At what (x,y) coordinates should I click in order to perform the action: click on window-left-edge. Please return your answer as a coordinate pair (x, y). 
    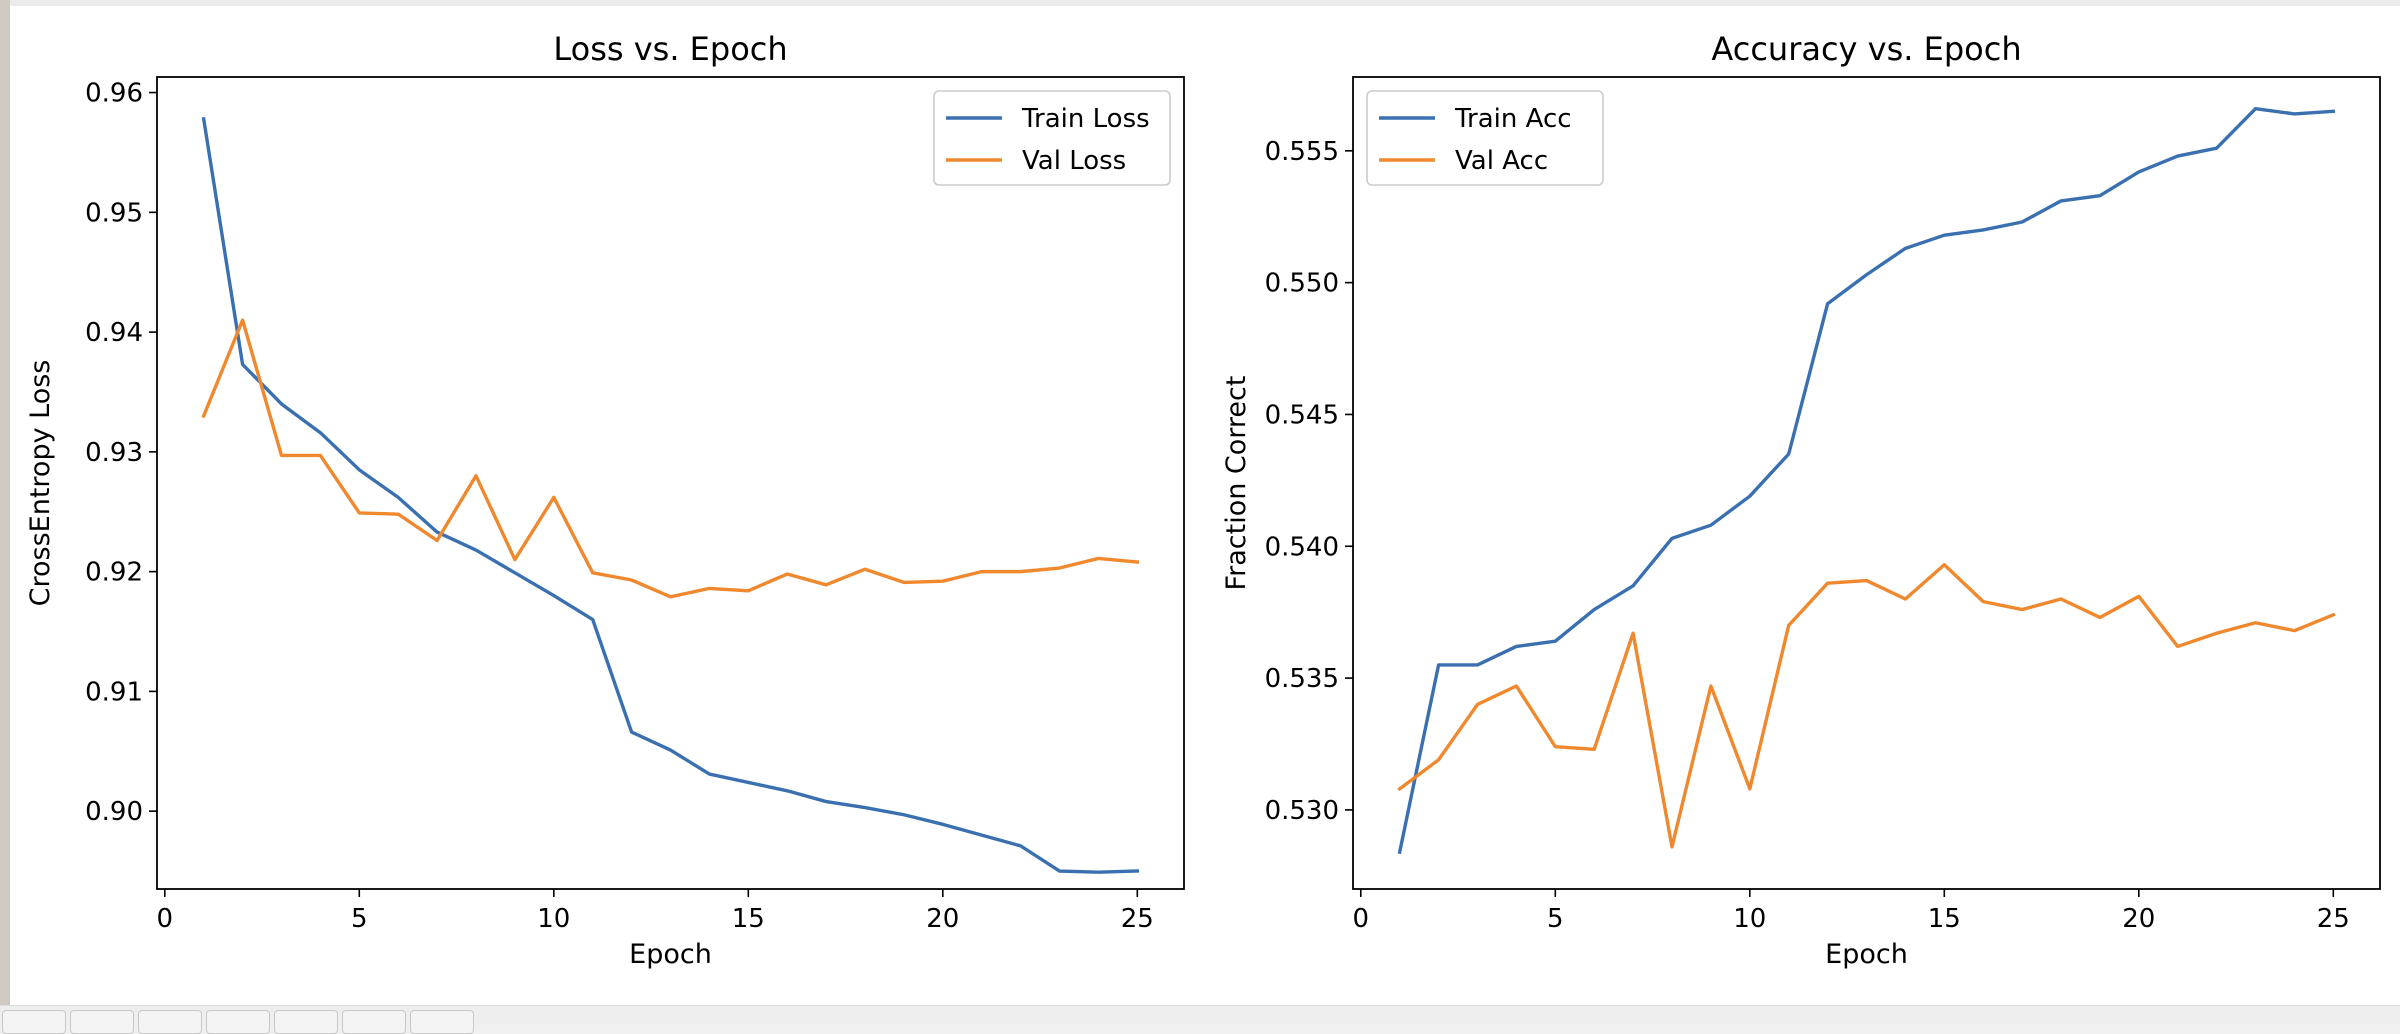
    Looking at the image, I should click on (5, 512).